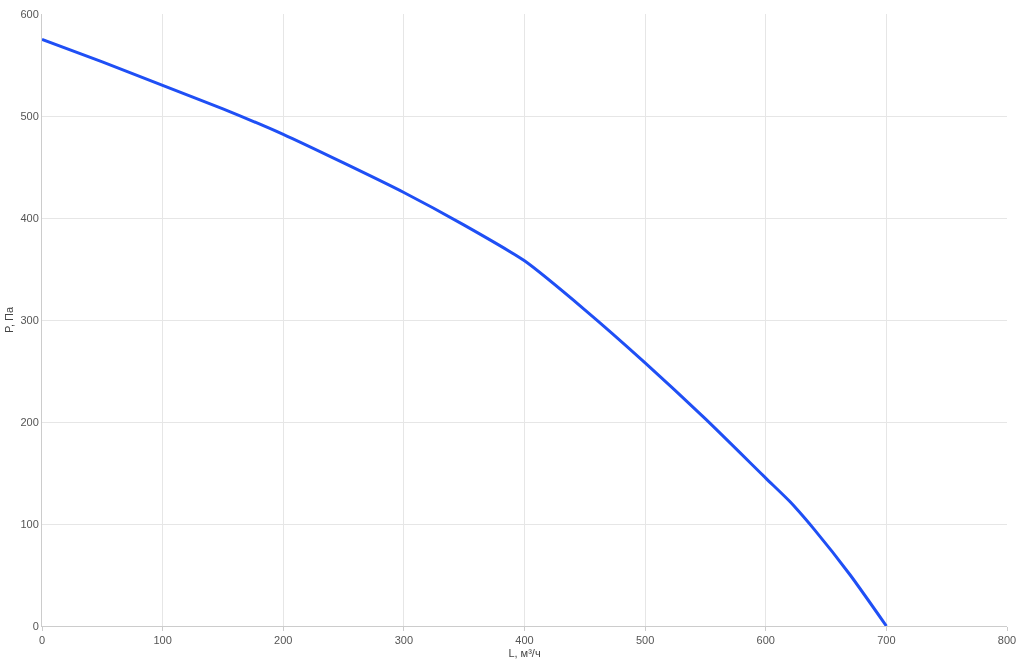  Describe the element at coordinates (645, 640) in the screenshot. I see `x-tick-label: 500` at that location.